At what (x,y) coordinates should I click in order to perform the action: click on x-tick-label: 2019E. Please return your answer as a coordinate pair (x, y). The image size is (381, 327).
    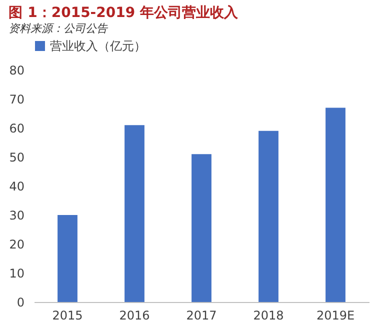
    Looking at the image, I should click on (335, 315).